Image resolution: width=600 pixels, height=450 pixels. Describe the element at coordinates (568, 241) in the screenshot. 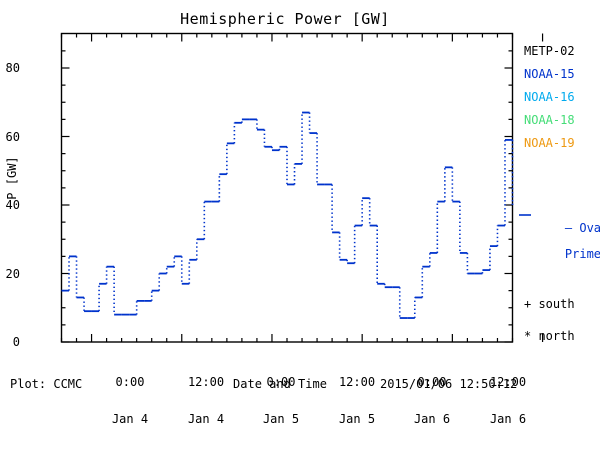

I see `ovation-prime-hpi-legend: — Ovation Prime HPI` at that location.